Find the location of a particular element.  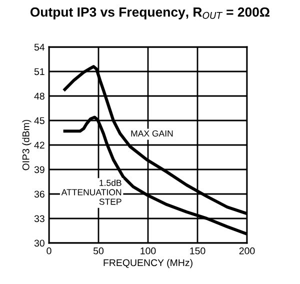

y-tick-label: 51 is located at coordinates (39, 72).